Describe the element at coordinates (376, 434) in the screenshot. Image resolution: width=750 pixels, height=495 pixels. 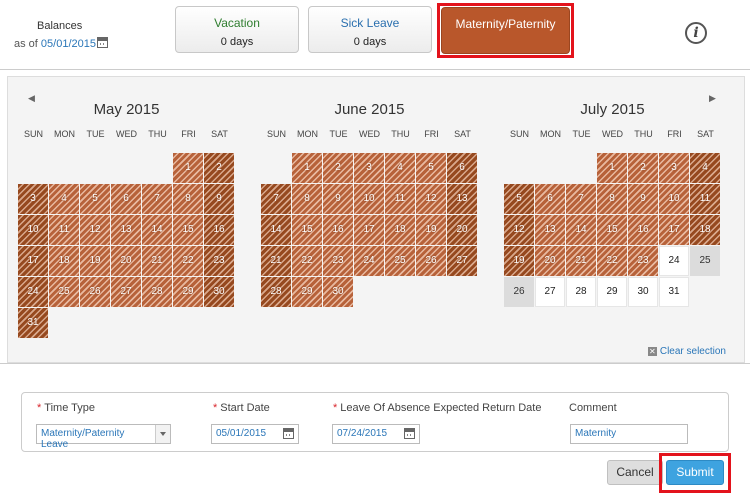
I see `return-date-input: 07/24/2015` at that location.